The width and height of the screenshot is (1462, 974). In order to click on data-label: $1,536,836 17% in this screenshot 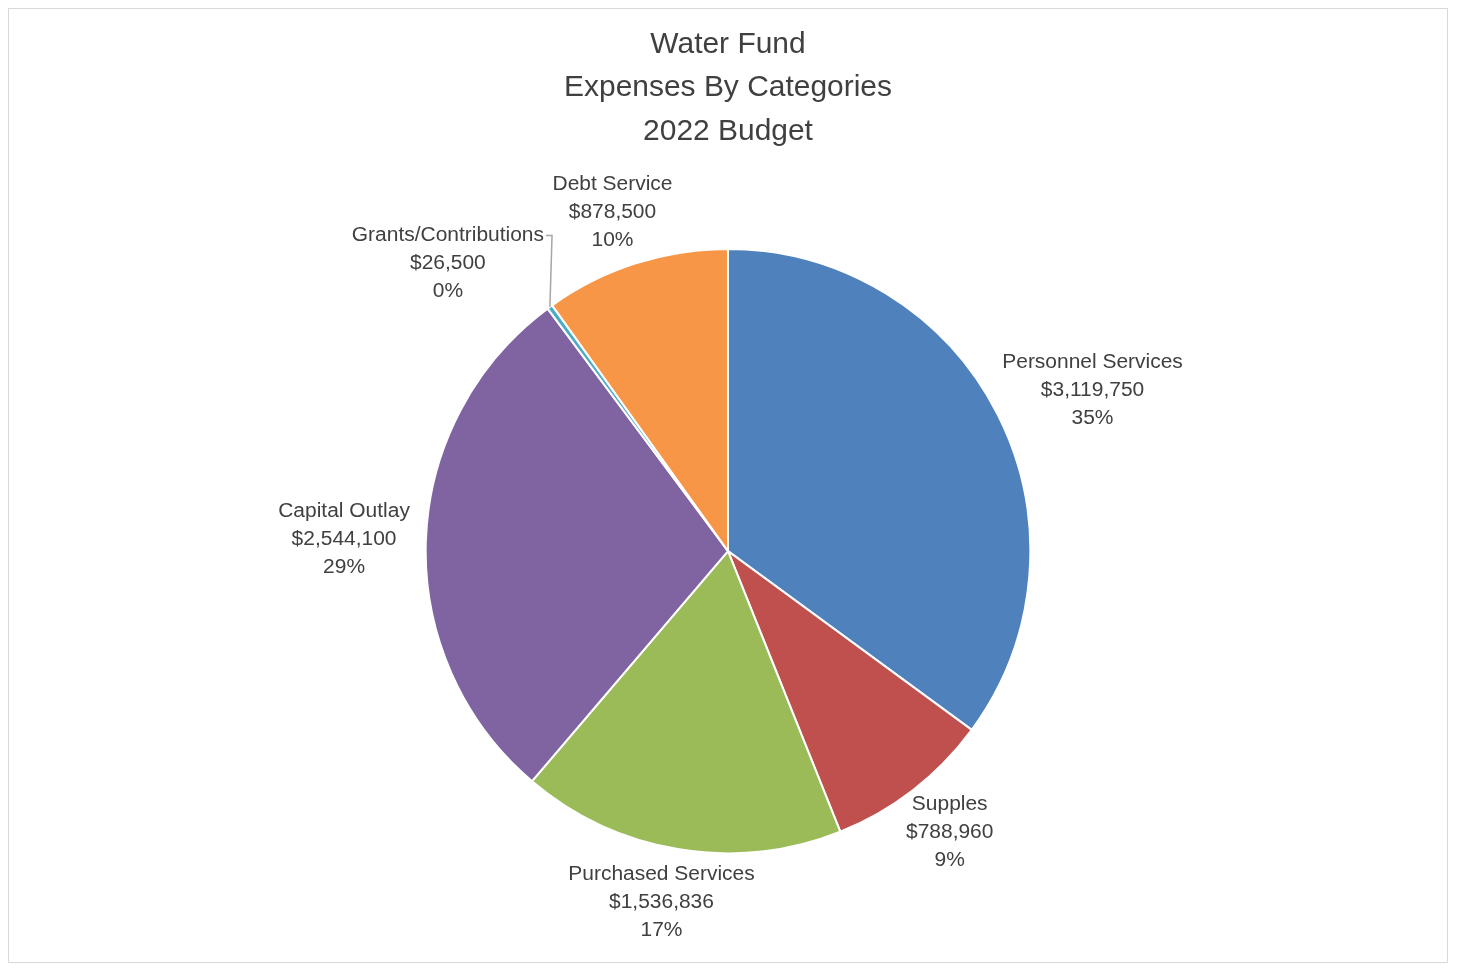, I will do `click(661, 915)`.